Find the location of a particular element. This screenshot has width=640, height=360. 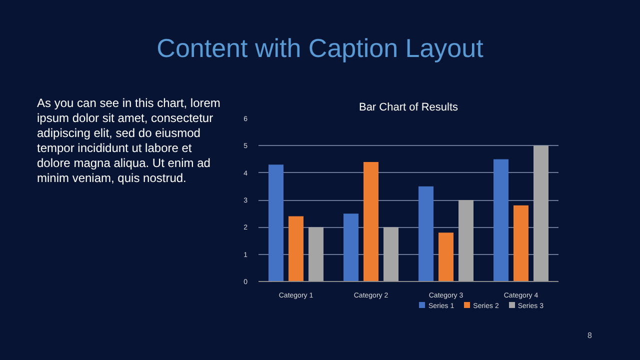

text: Content with Caption Layout is located at coordinates (320, 48).